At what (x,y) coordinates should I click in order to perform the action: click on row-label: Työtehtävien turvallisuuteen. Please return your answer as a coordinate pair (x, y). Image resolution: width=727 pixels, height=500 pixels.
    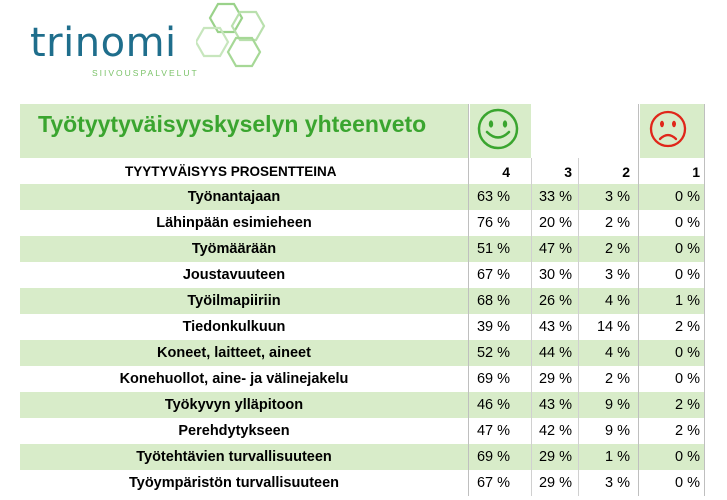
    Looking at the image, I should click on (234, 457).